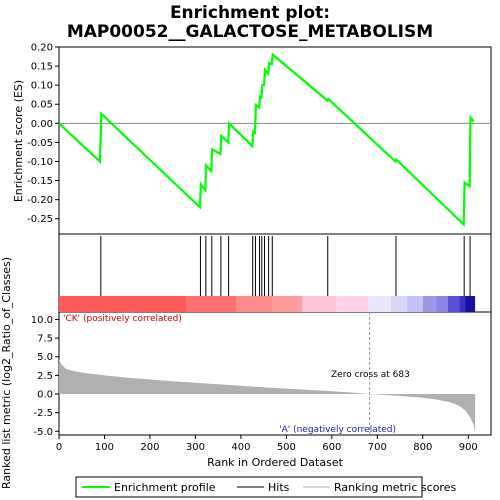  I want to click on es-y-tick-label: -0.05, so click(40, 143).